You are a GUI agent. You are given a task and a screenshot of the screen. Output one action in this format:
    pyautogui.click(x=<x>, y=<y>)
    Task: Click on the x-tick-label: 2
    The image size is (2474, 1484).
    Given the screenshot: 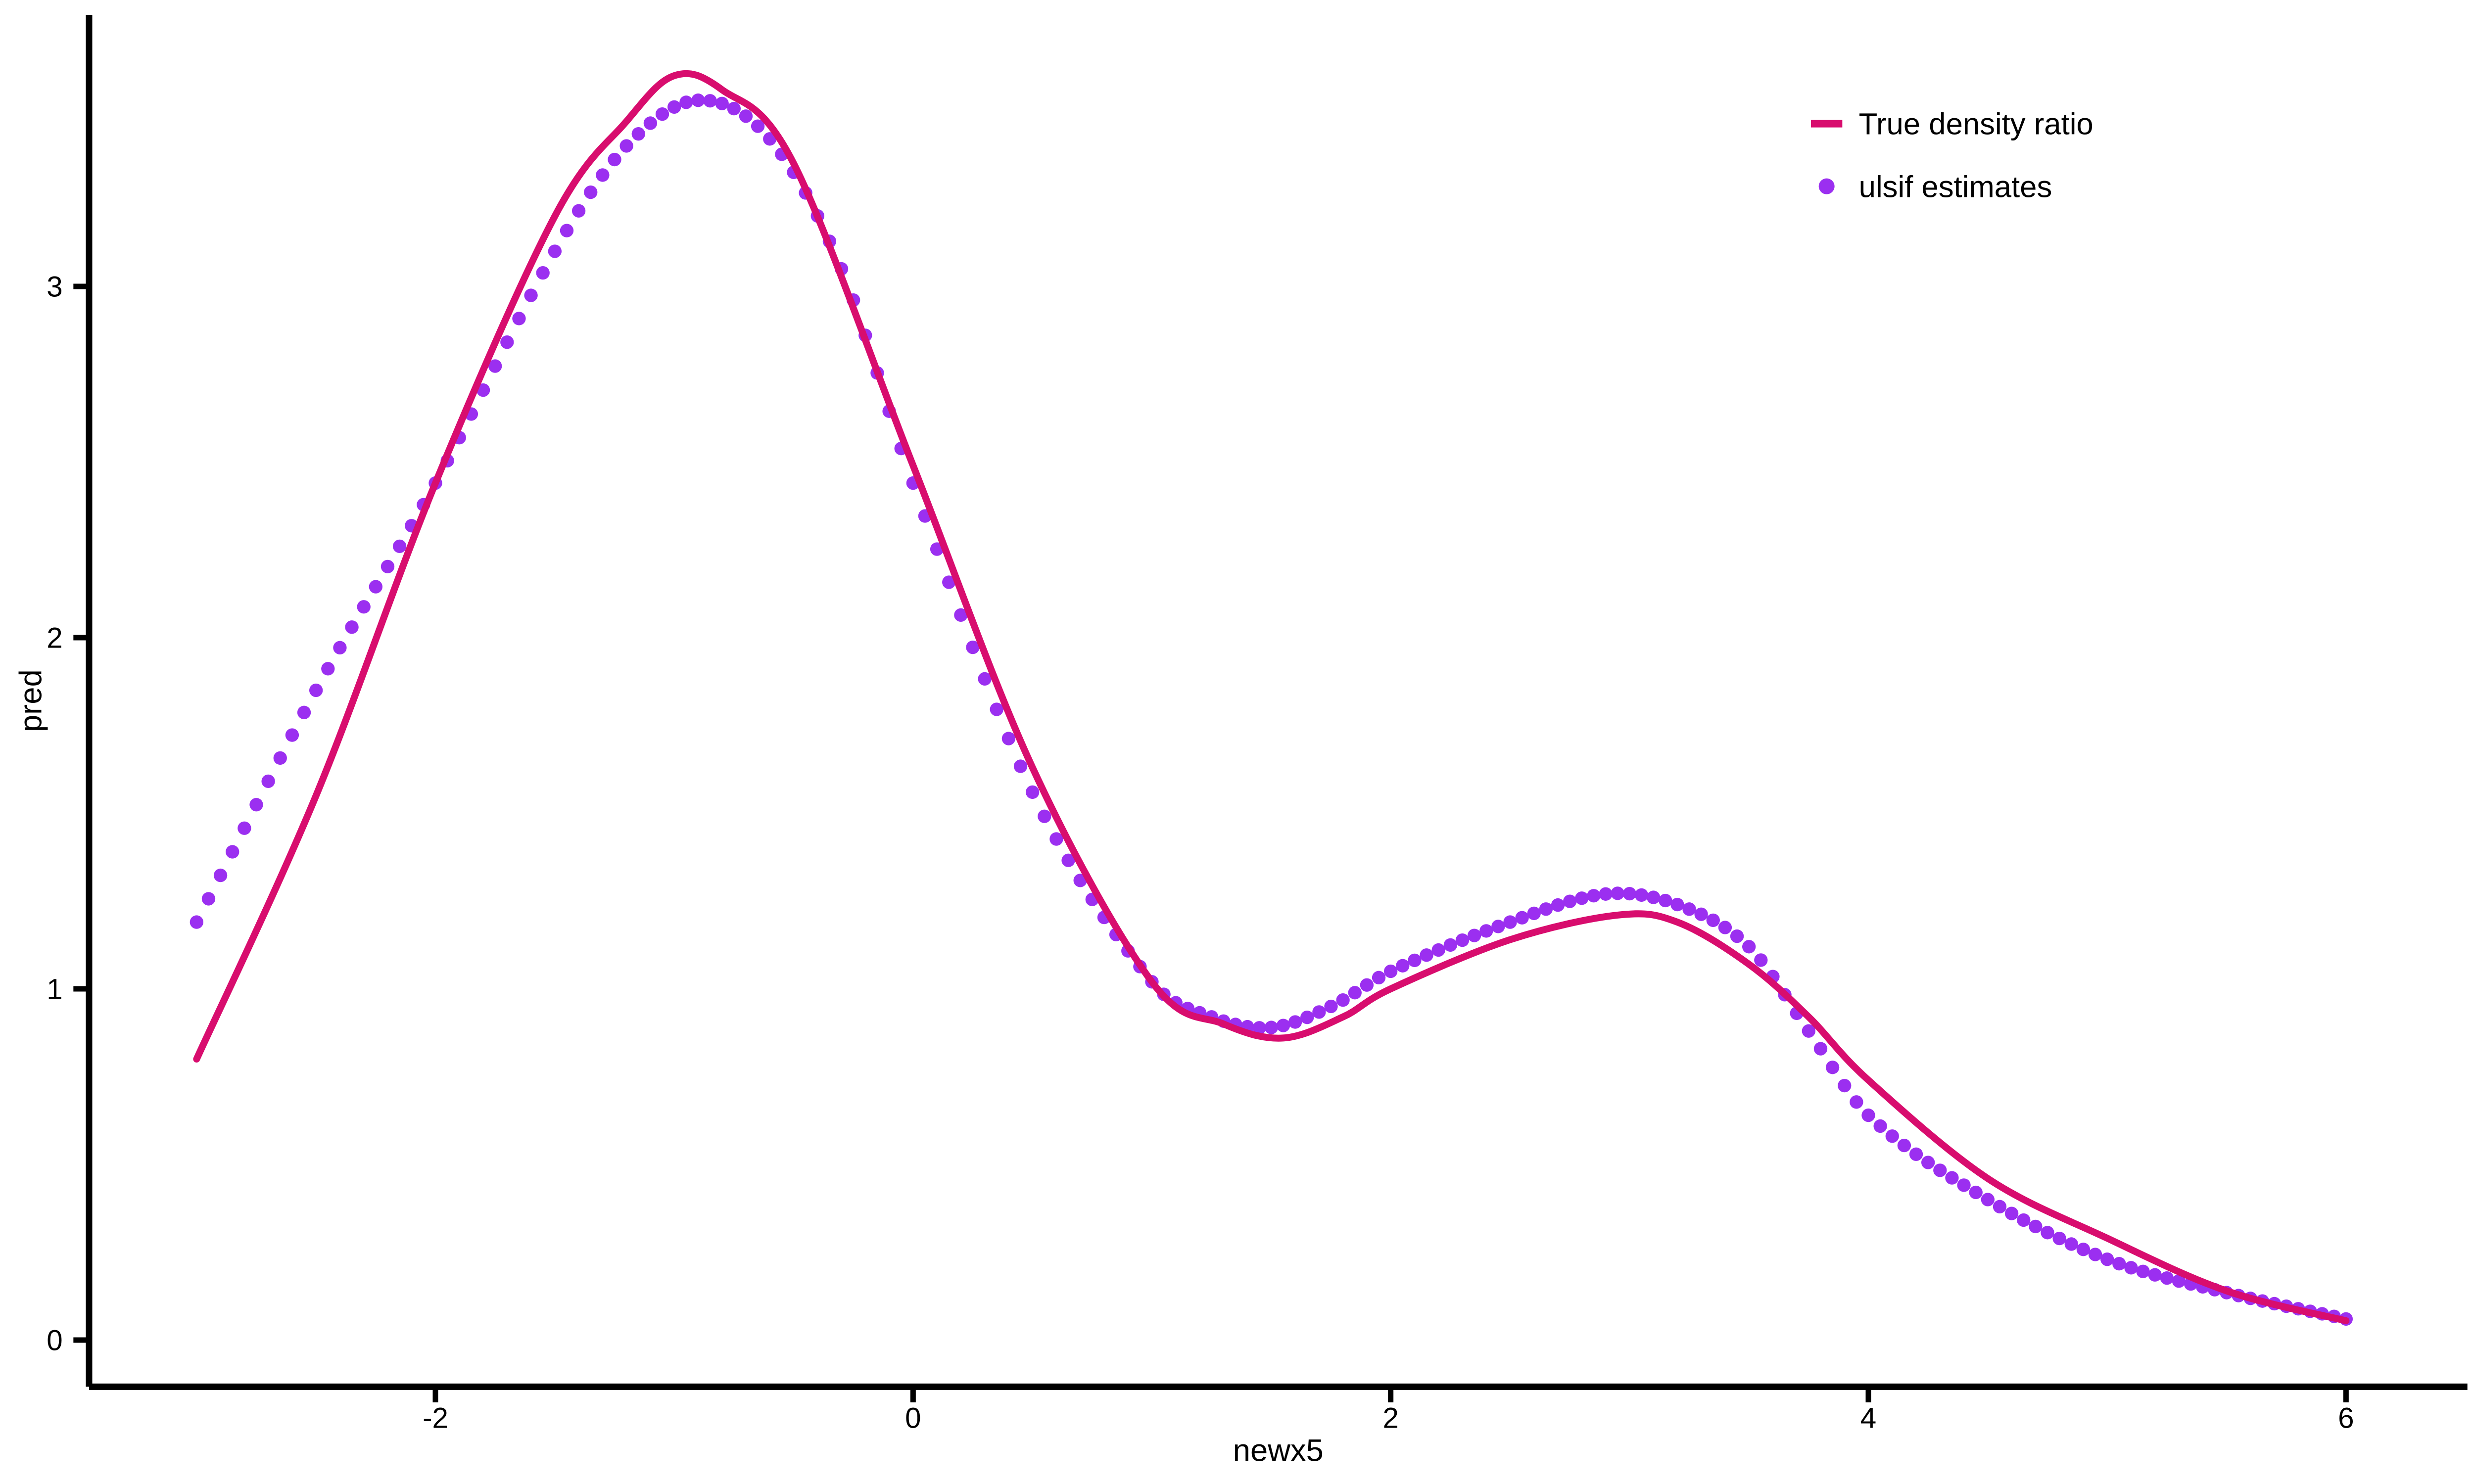 What is the action you would take?
    pyautogui.click(x=1390, y=1418)
    